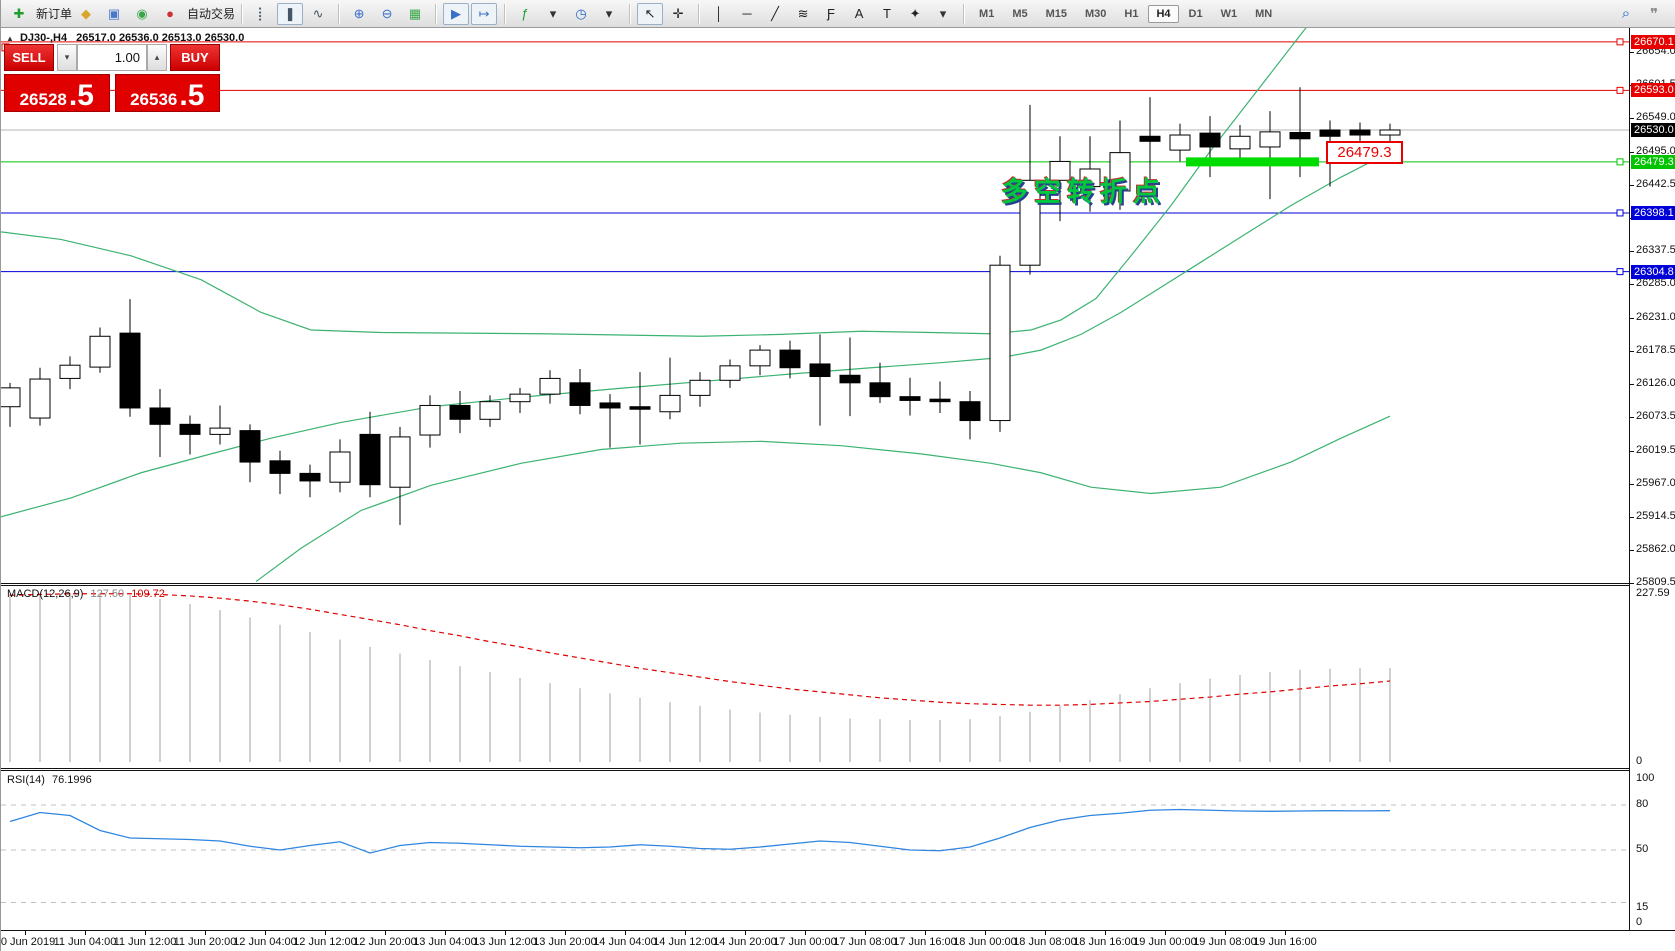  Describe the element at coordinates (145, 942) in the screenshot. I see `time-label: 11 Jun 12:00` at that location.